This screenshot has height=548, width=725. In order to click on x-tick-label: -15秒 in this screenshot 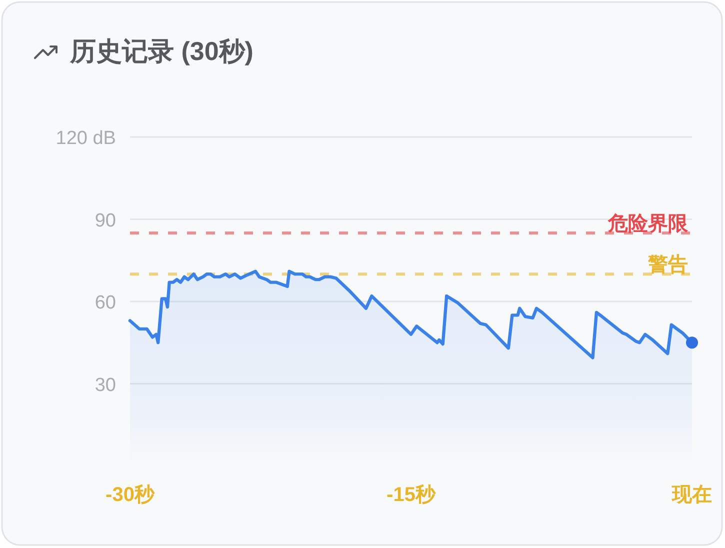, I will do `click(411, 495)`.